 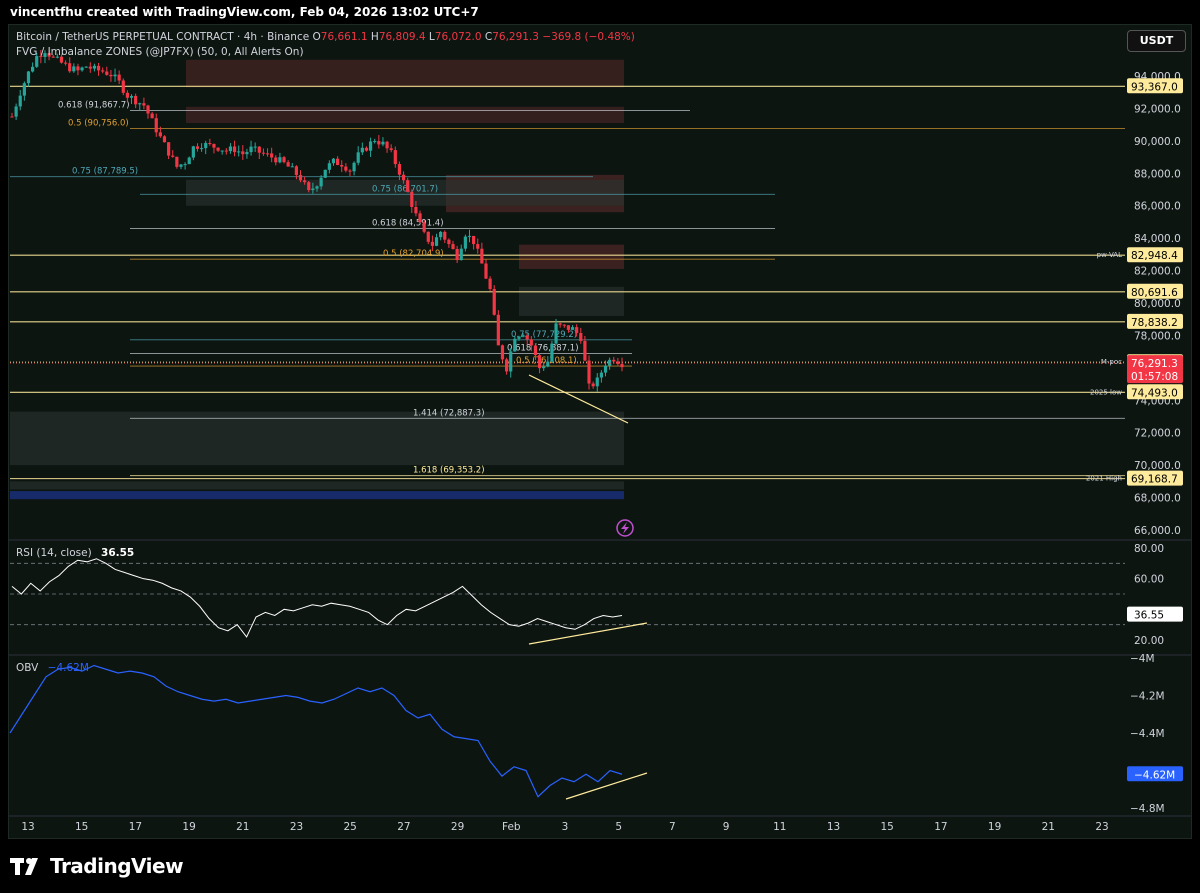 I want to click on key-level-tag-6: 2021 High, so click(x=1104, y=479).